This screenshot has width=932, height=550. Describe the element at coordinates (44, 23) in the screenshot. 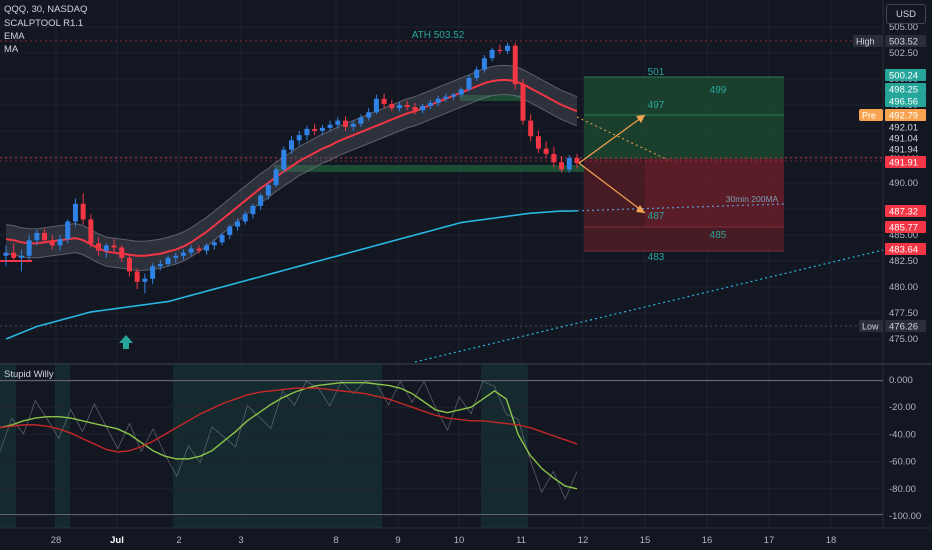

I see `indicator-scalptool-label: SCALPTOOL R1.1` at that location.